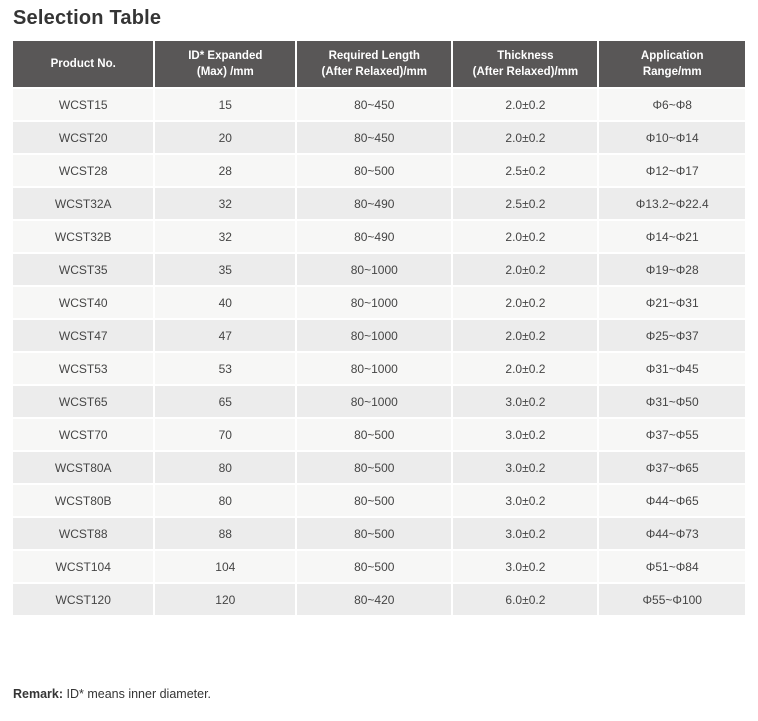 Image resolution: width=758 pixels, height=721 pixels. I want to click on table-cell: 80~420, so click(374, 600).